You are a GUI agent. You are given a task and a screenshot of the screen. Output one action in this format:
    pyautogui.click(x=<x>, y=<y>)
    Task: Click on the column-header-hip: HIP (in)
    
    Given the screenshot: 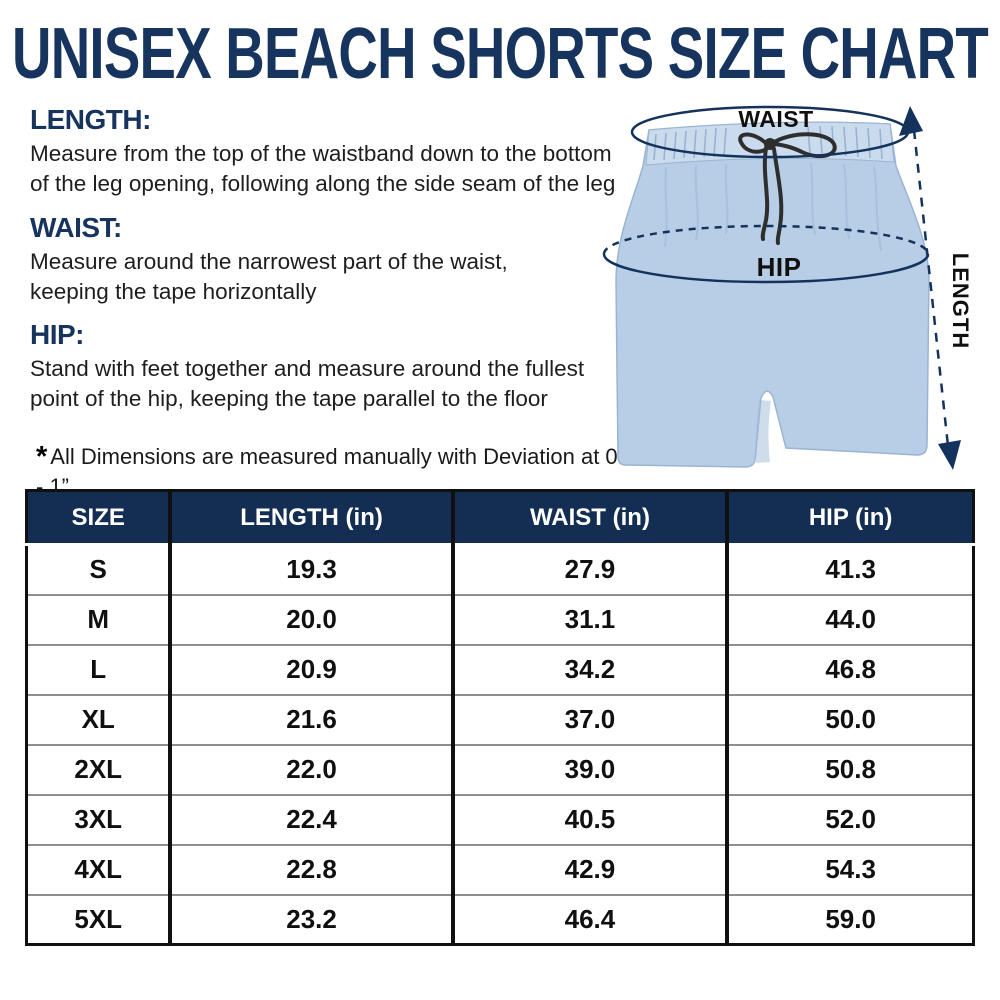 What is the action you would take?
    pyautogui.click(x=849, y=518)
    